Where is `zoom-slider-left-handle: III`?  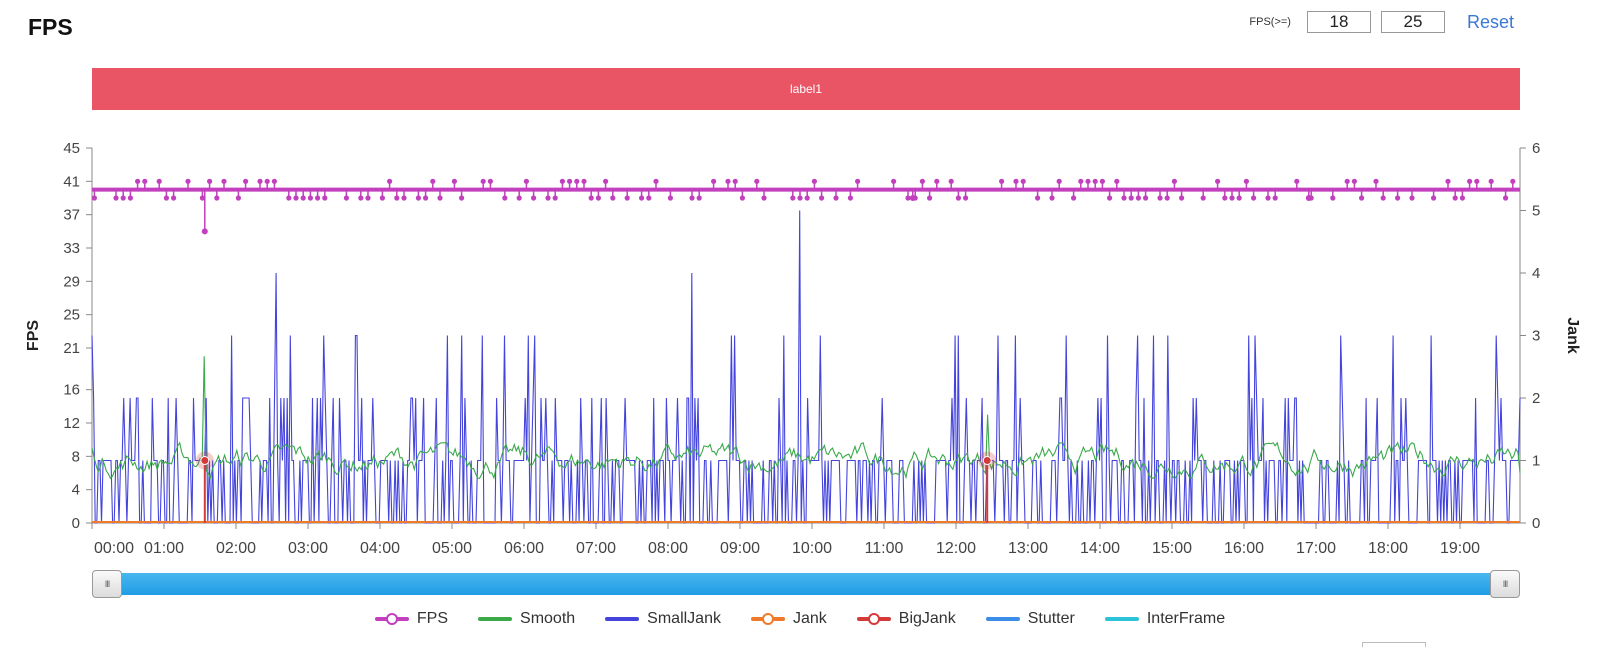
zoom-slider-left-handle: III is located at coordinates (107, 584).